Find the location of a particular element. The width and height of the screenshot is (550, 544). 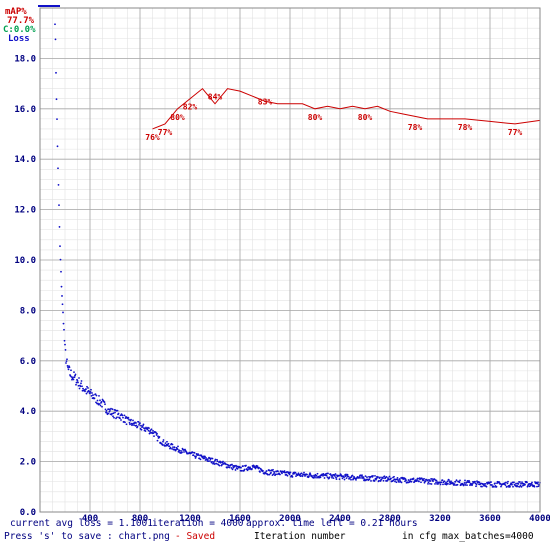

map-data-label: 78% is located at coordinates (465, 127).